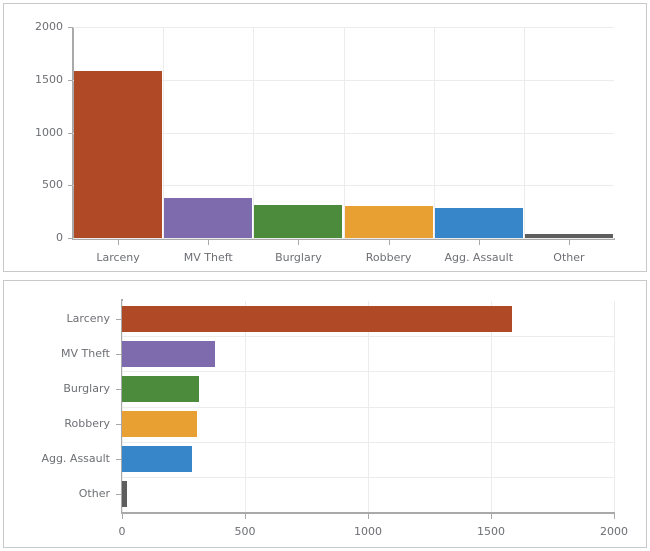 This screenshot has width=650, height=551. What do you see at coordinates (208, 257) in the screenshot?
I see `x-tick-label: MV Theft` at bounding box center [208, 257].